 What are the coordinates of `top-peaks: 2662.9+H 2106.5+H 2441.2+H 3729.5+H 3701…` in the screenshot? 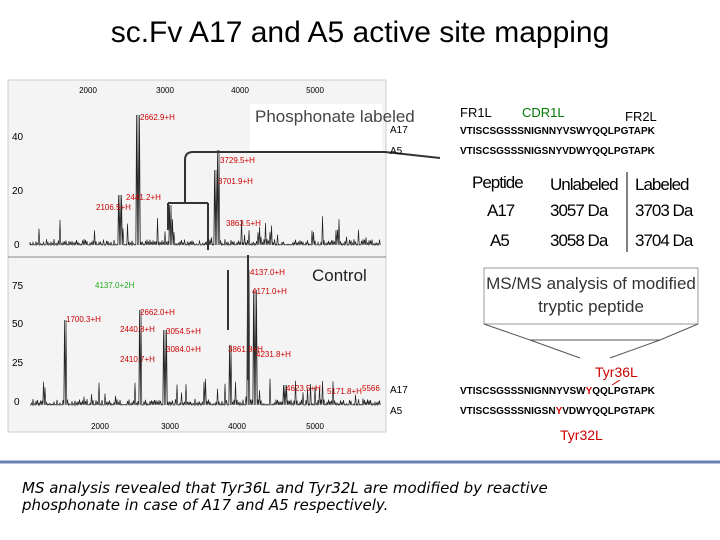 It's located at (178, 170).